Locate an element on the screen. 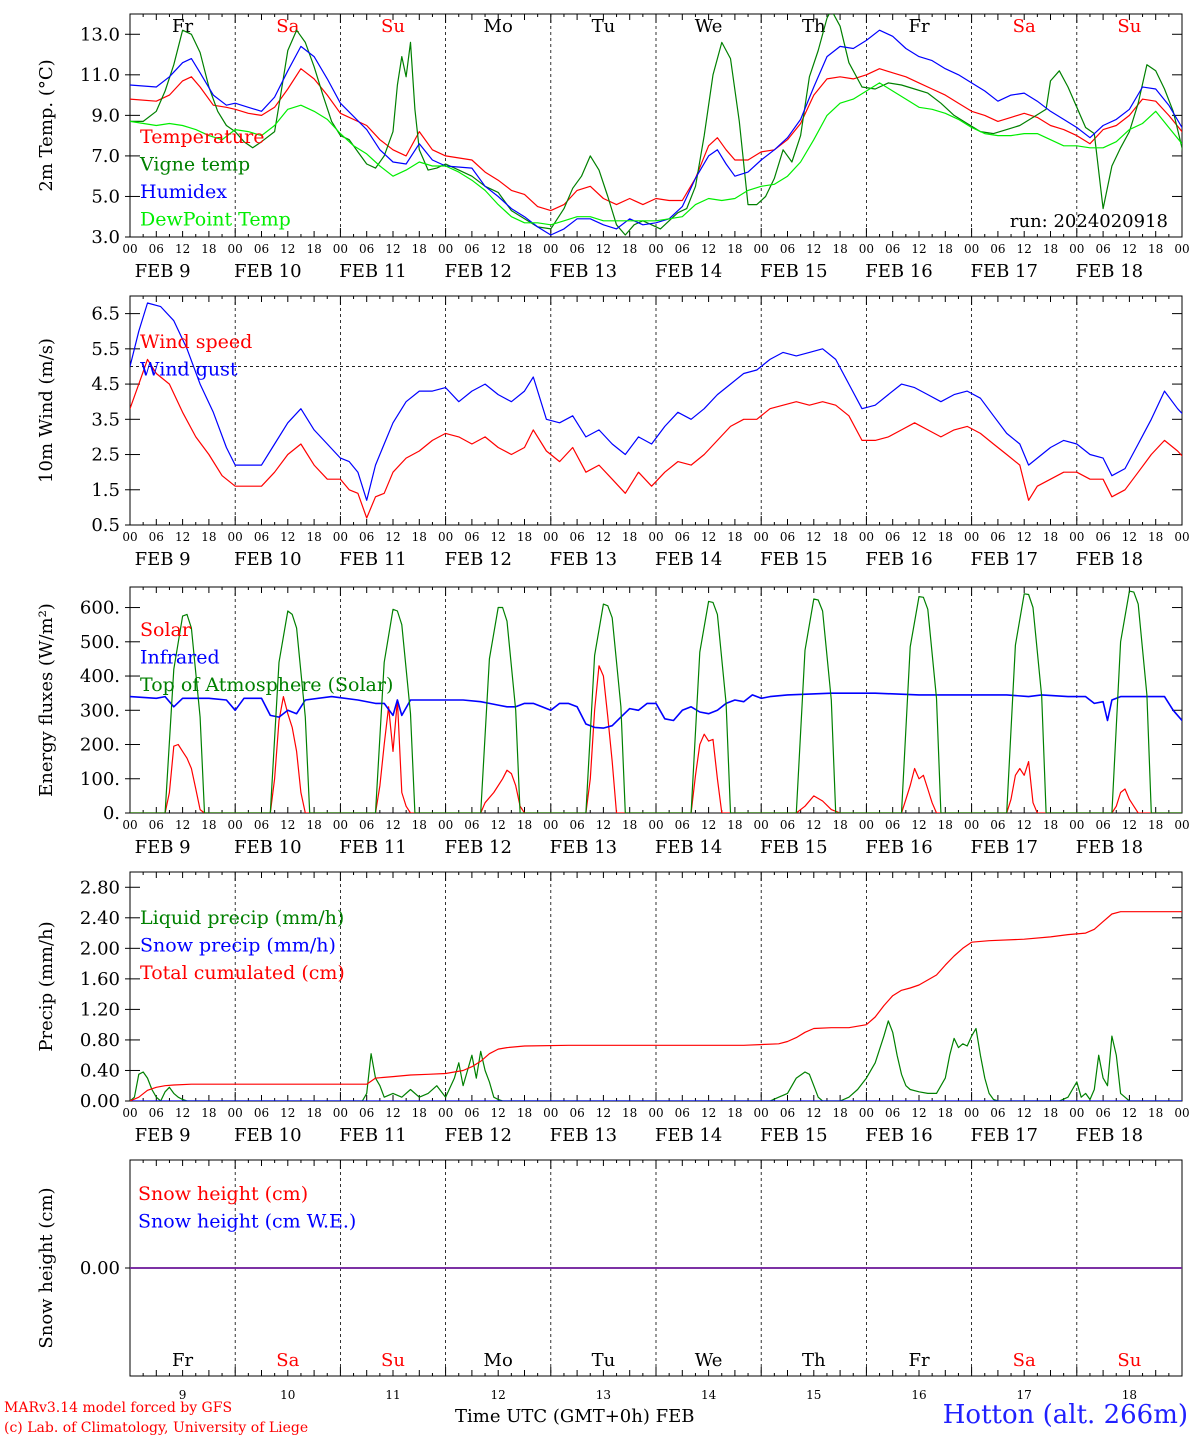 Image resolution: width=1194 pixels, height=1440 pixels. y-tick-label: 6.5 is located at coordinates (105, 314).